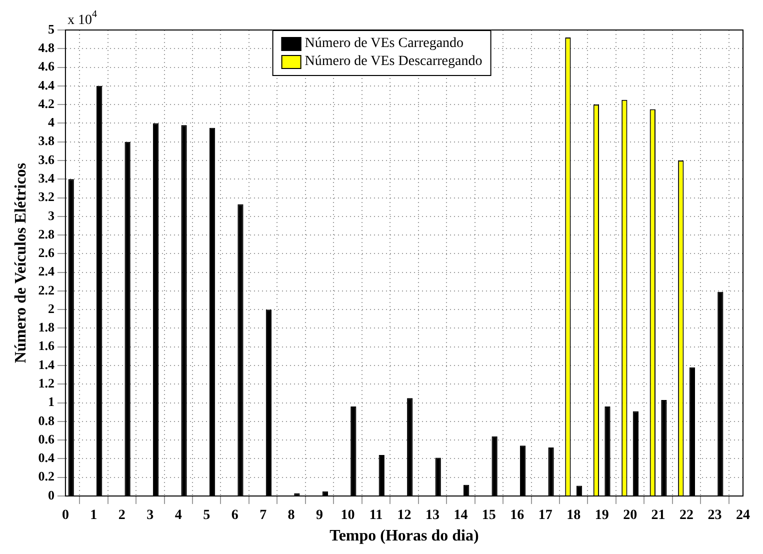 This screenshot has height=554, width=763. I want to click on x-tick-label: 9, so click(320, 516).